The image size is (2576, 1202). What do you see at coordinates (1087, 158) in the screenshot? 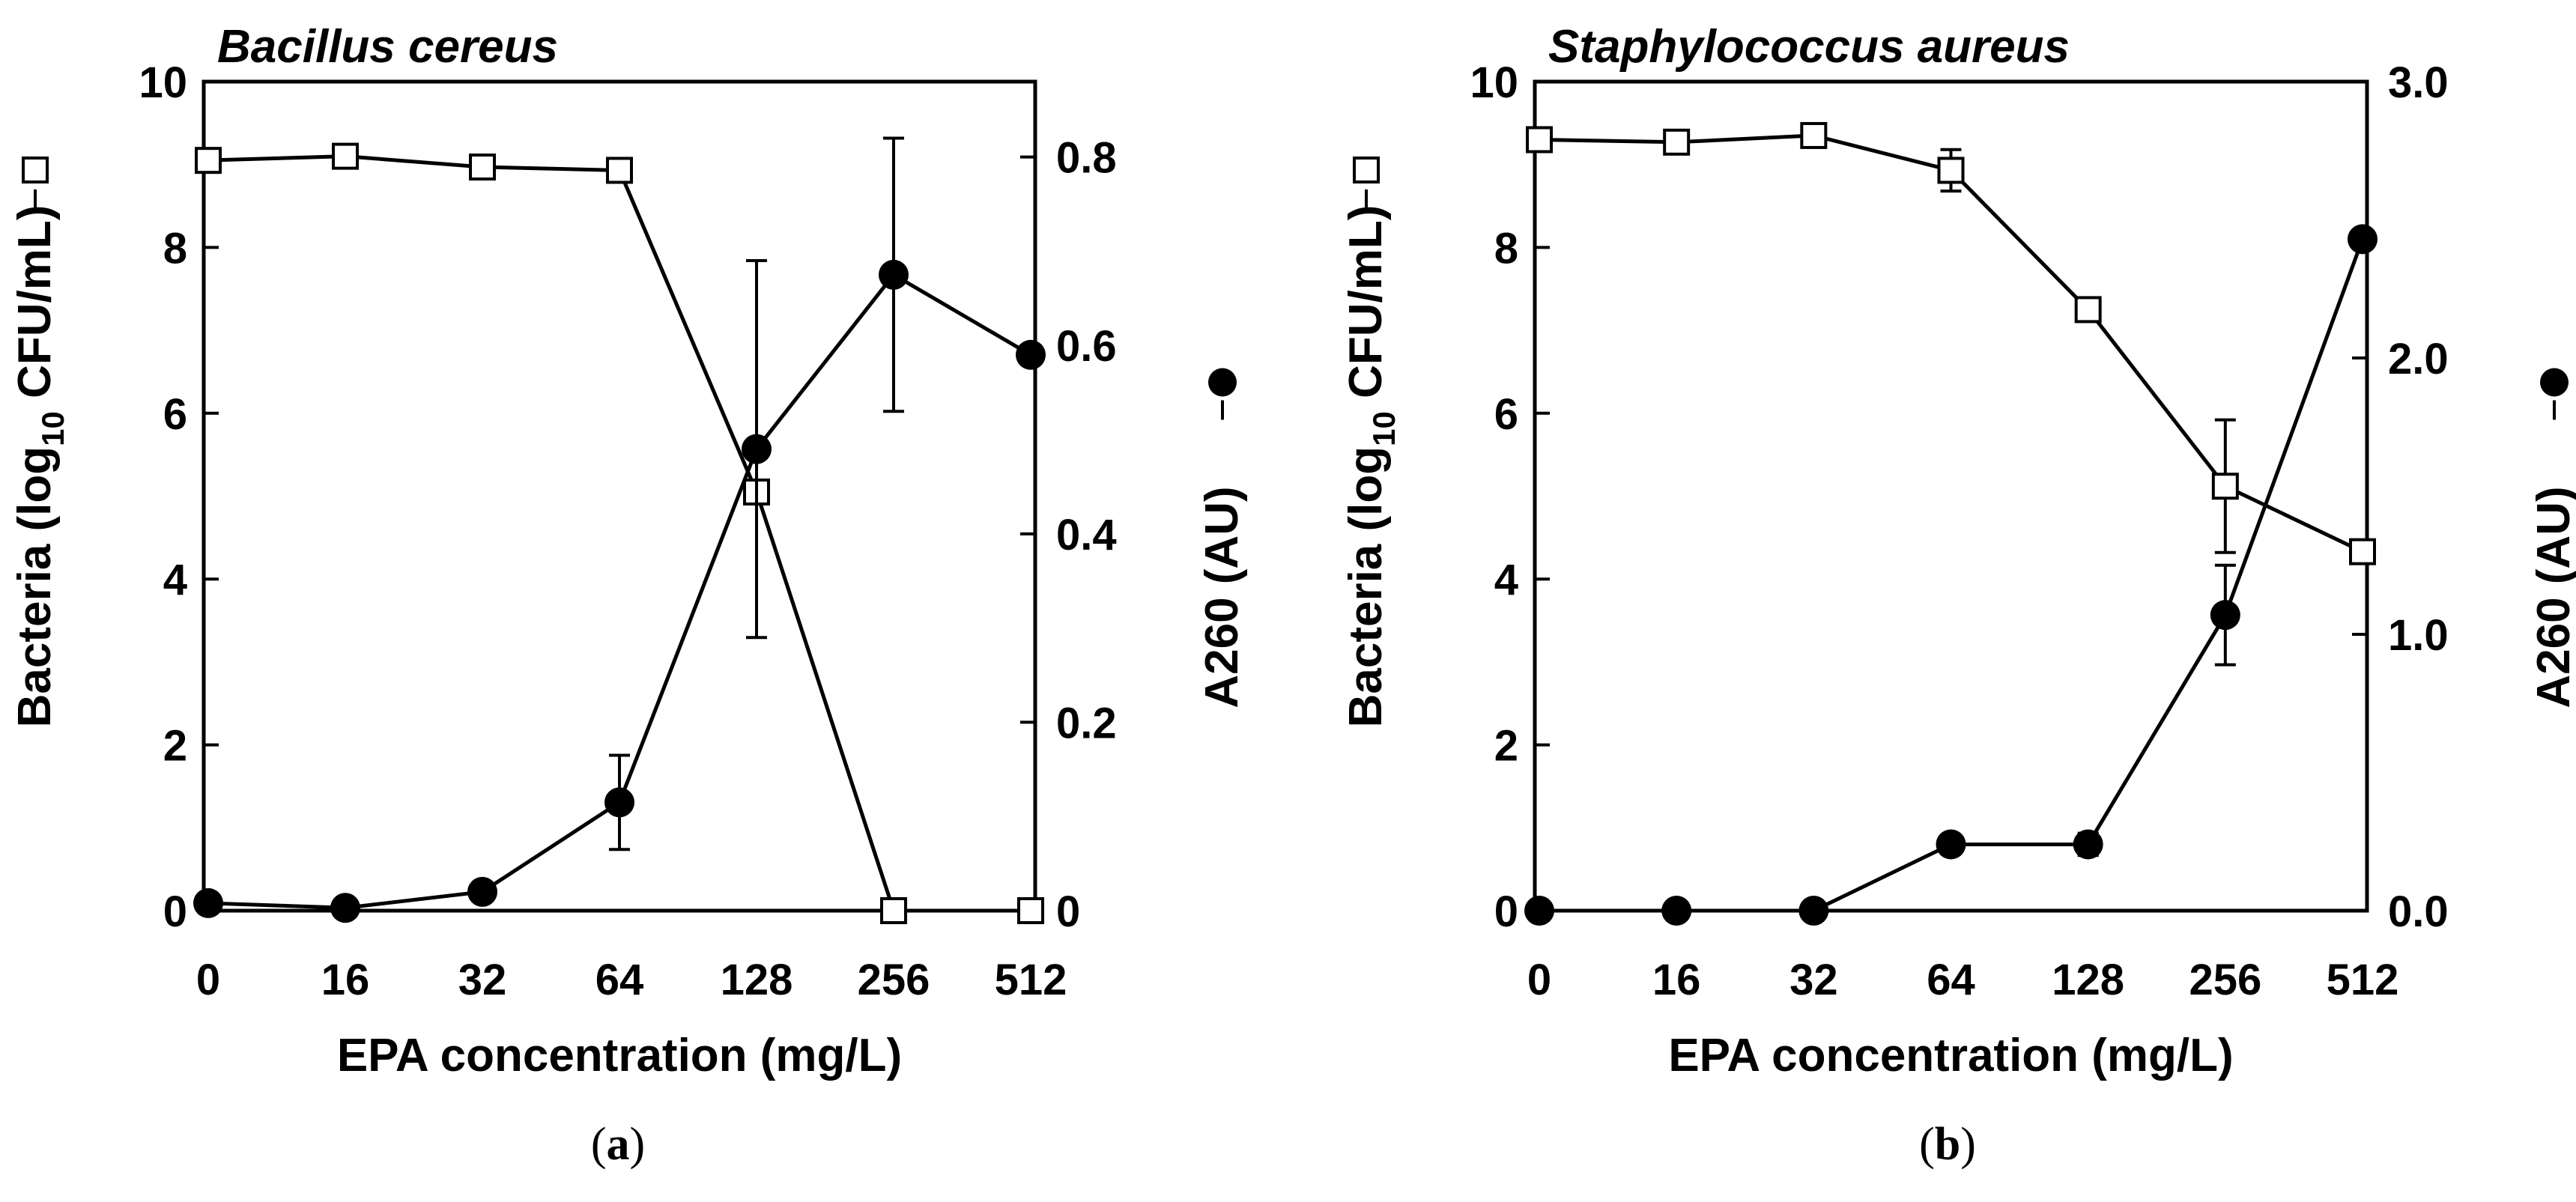
I see `right-axis-tick-label: 0.8` at bounding box center [1087, 158].